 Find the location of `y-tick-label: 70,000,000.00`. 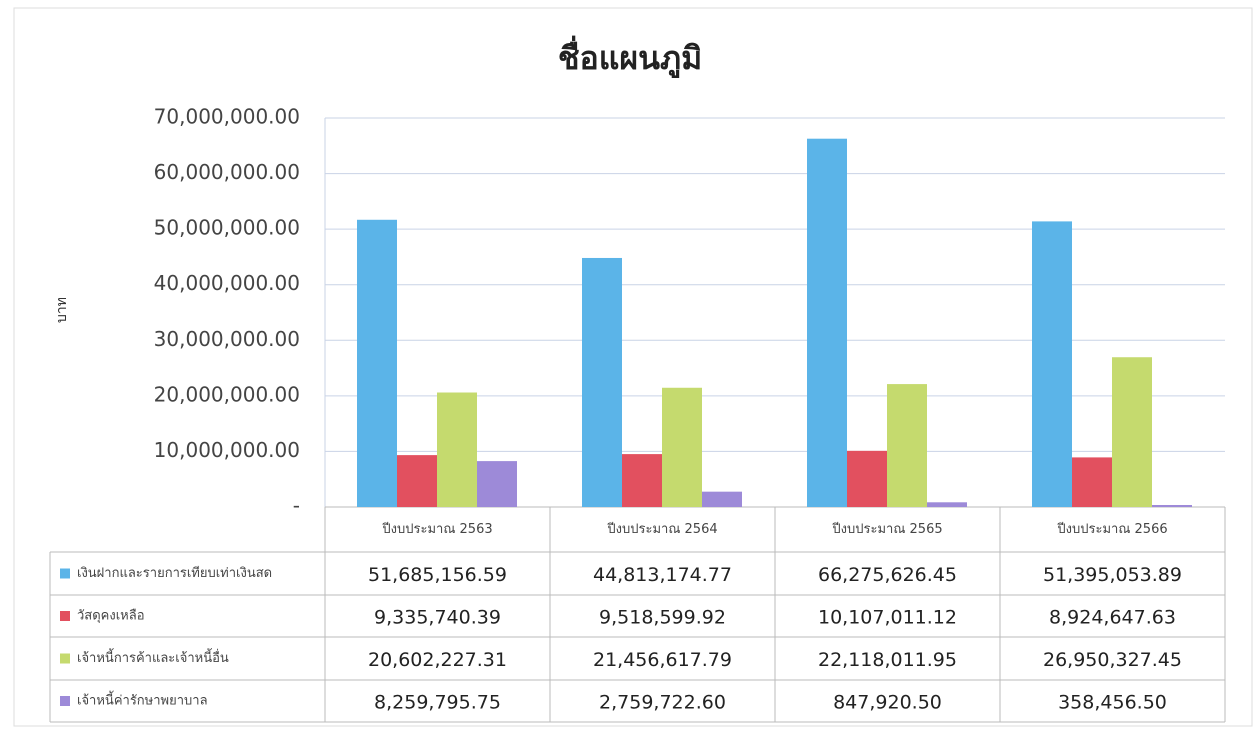

y-tick-label: 70,000,000.00 is located at coordinates (227, 117).